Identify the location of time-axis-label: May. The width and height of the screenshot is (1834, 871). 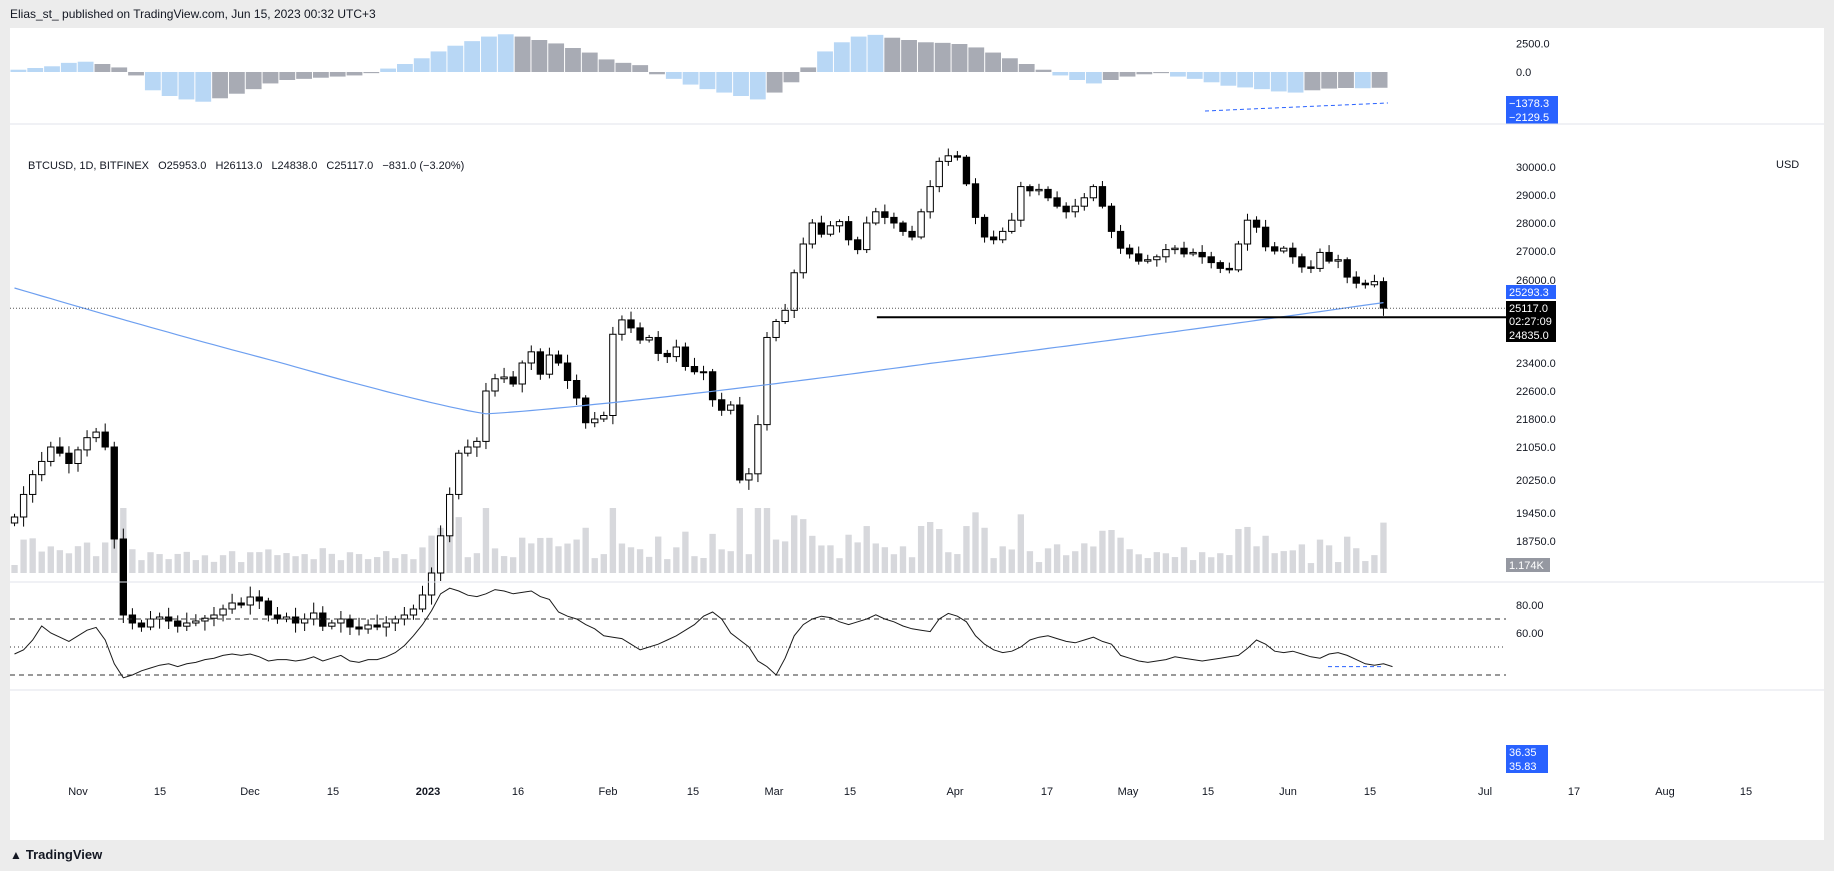
(1128, 792).